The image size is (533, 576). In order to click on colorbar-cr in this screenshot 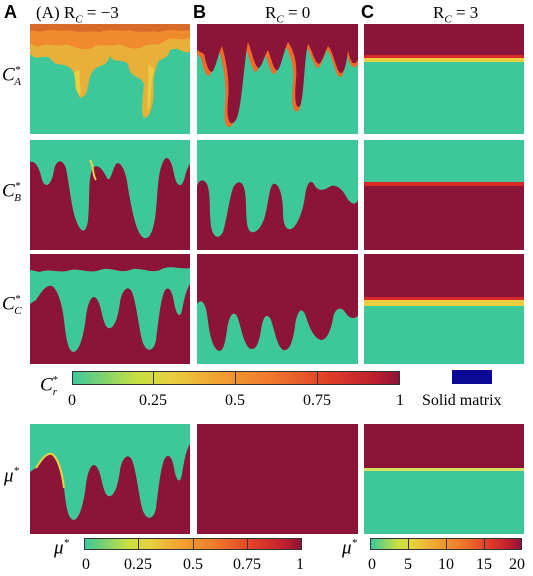, I will do `click(236, 378)`.